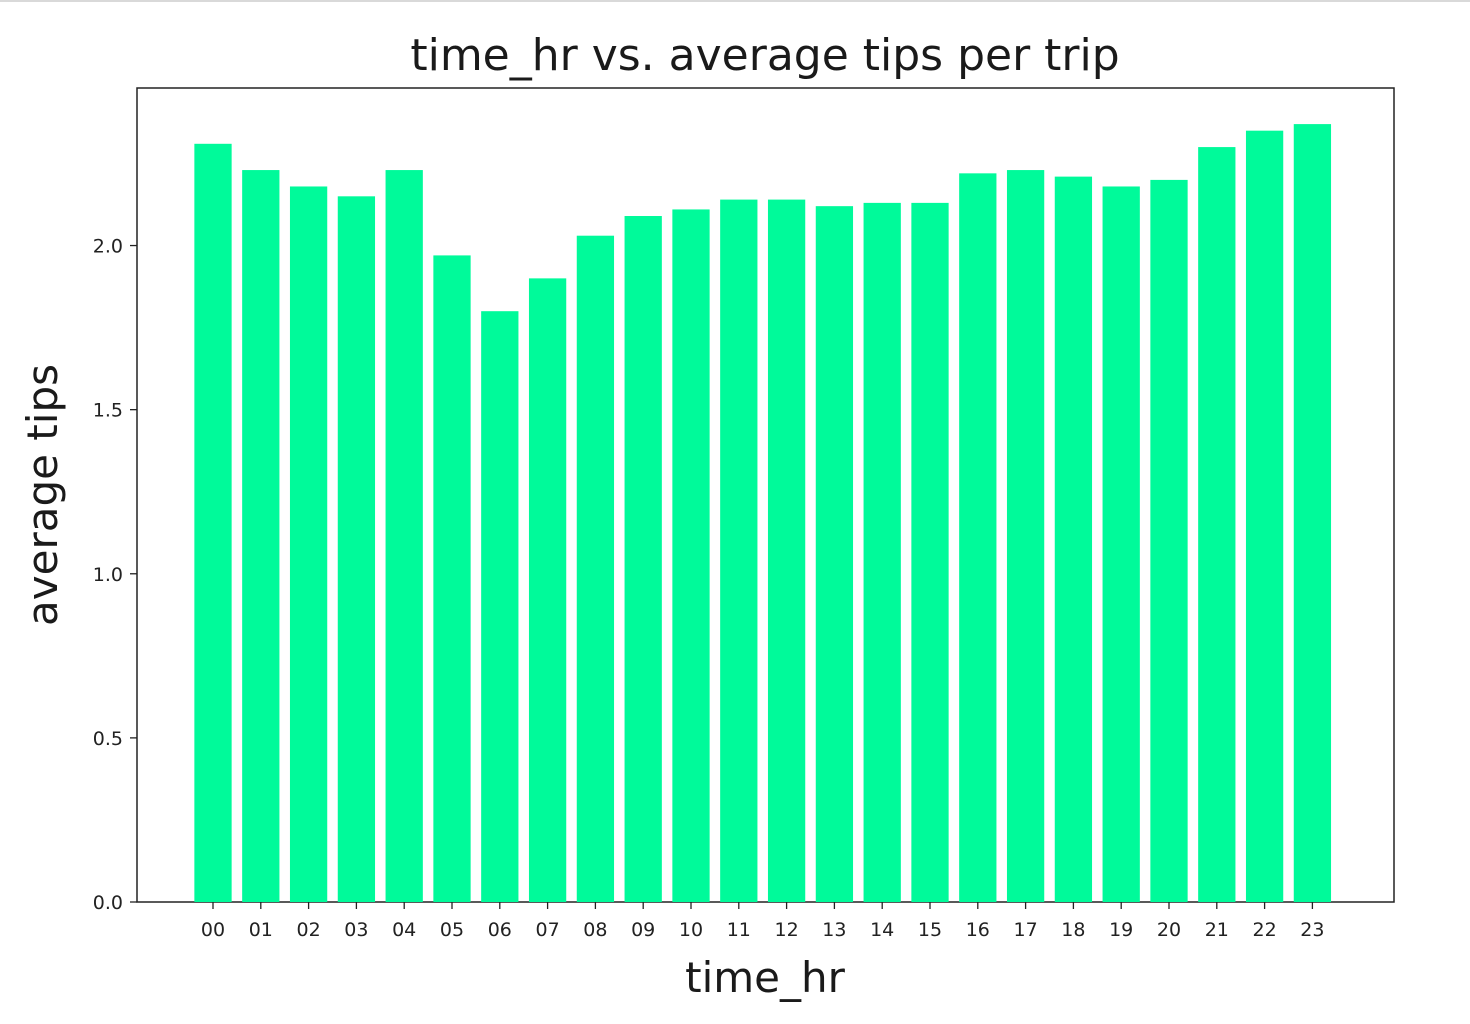  I want to click on y-tick-label: 0.0, so click(108, 903).